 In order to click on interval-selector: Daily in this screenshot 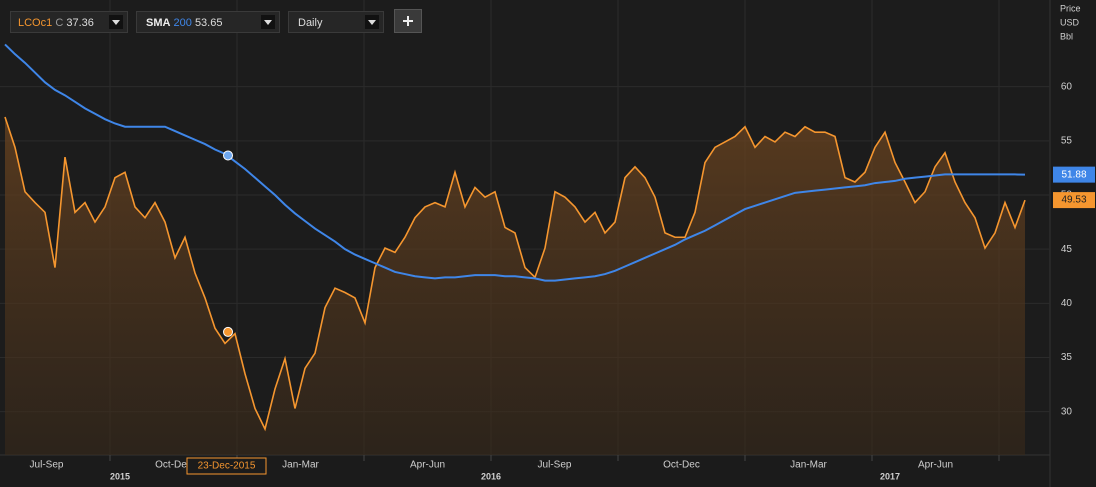, I will do `click(336, 22)`.